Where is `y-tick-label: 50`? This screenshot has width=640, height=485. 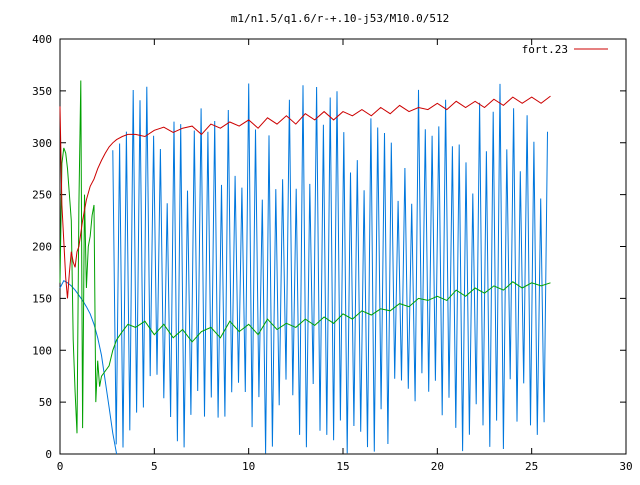
y-tick-label: 50 is located at coordinates (45, 402).